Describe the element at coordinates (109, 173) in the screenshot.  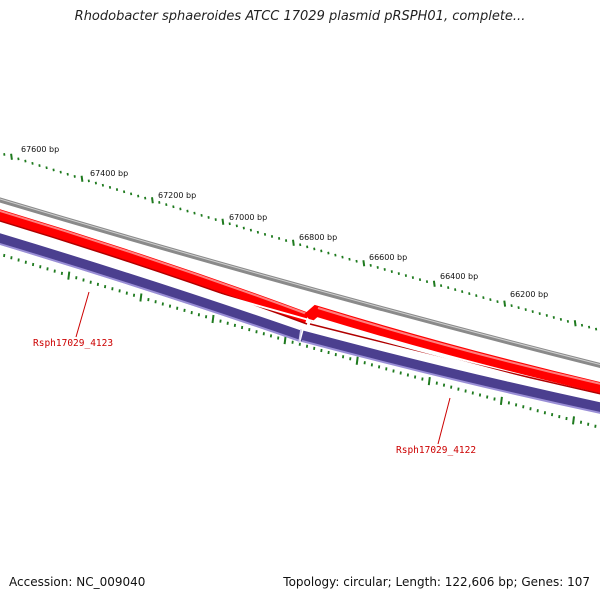
I see `ruler-label: 67400 bp` at that location.